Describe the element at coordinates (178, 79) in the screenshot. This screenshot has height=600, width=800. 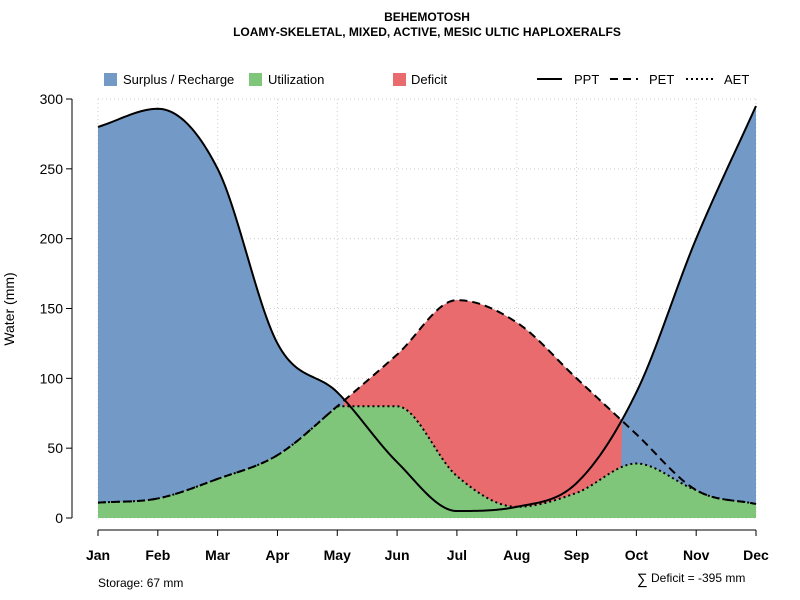
I see `legend-label-surplus: Surplus / Recharge` at that location.